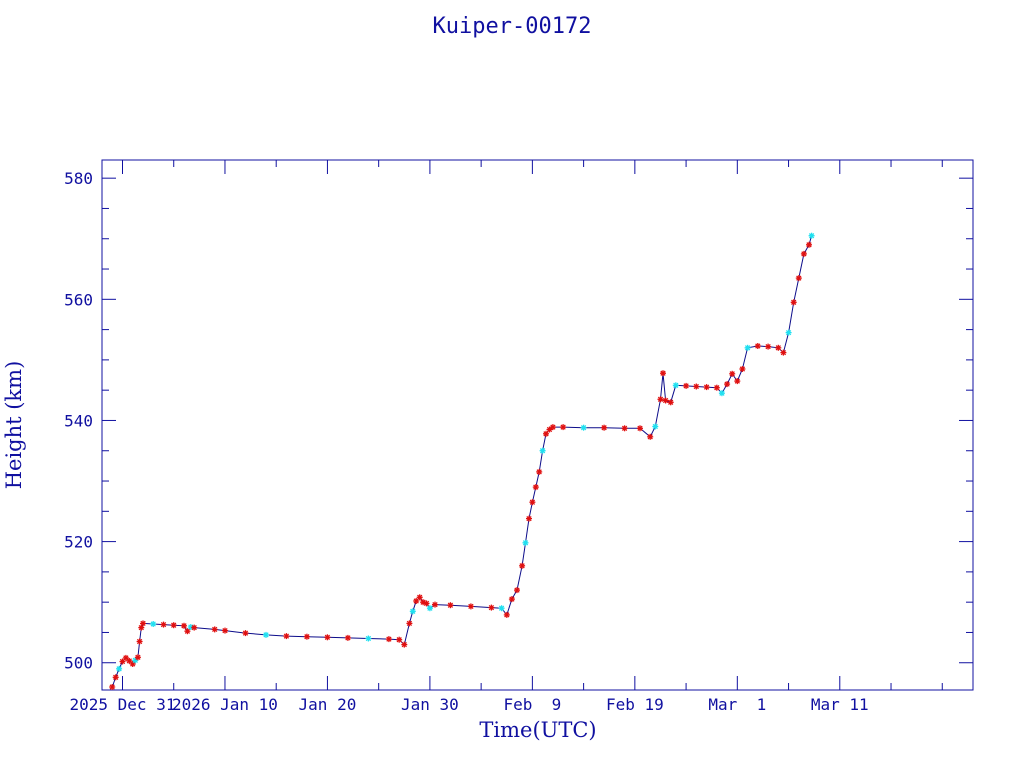 The image size is (1024, 768). I want to click on y-tick-label: 560, so click(78, 299).